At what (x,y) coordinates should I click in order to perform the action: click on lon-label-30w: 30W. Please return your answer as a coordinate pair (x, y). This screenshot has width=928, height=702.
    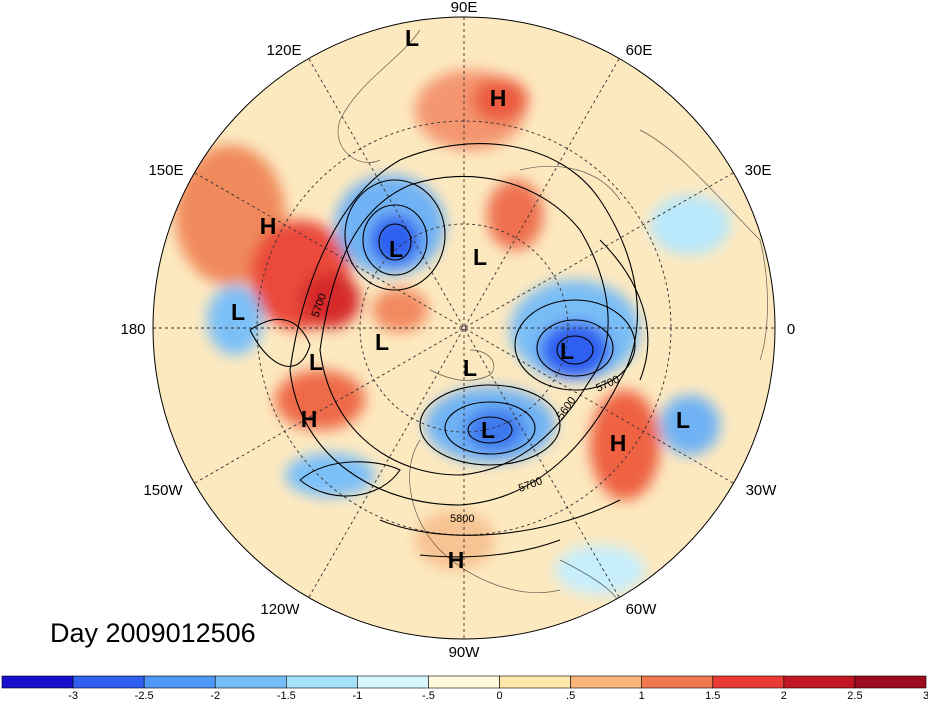
    Looking at the image, I should click on (762, 490).